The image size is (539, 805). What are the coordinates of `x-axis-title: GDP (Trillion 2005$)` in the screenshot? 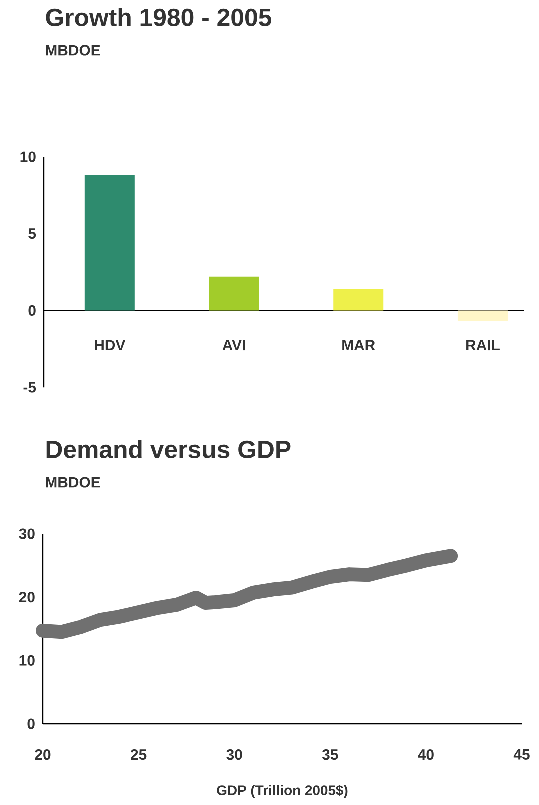 It's located at (282, 791).